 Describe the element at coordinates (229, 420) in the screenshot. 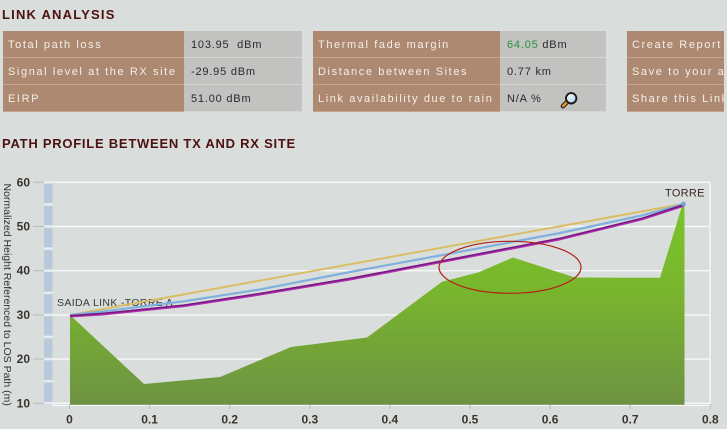

I see `svg-text: 0.2` at that location.